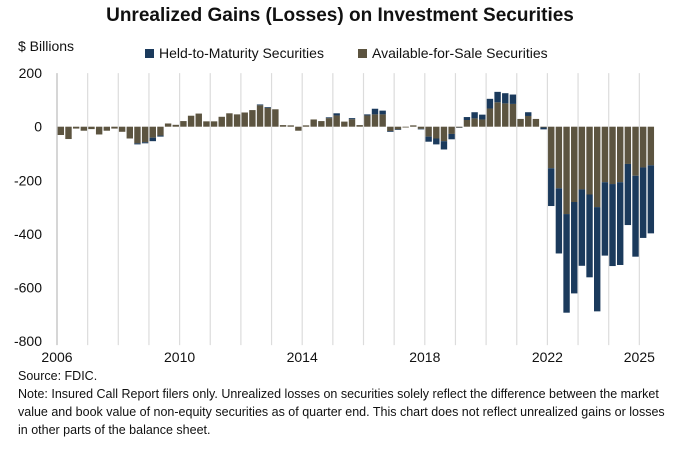 The image size is (680, 451). Describe the element at coordinates (329, 118) in the screenshot. I see `bar-htm-2014Q4` at that location.